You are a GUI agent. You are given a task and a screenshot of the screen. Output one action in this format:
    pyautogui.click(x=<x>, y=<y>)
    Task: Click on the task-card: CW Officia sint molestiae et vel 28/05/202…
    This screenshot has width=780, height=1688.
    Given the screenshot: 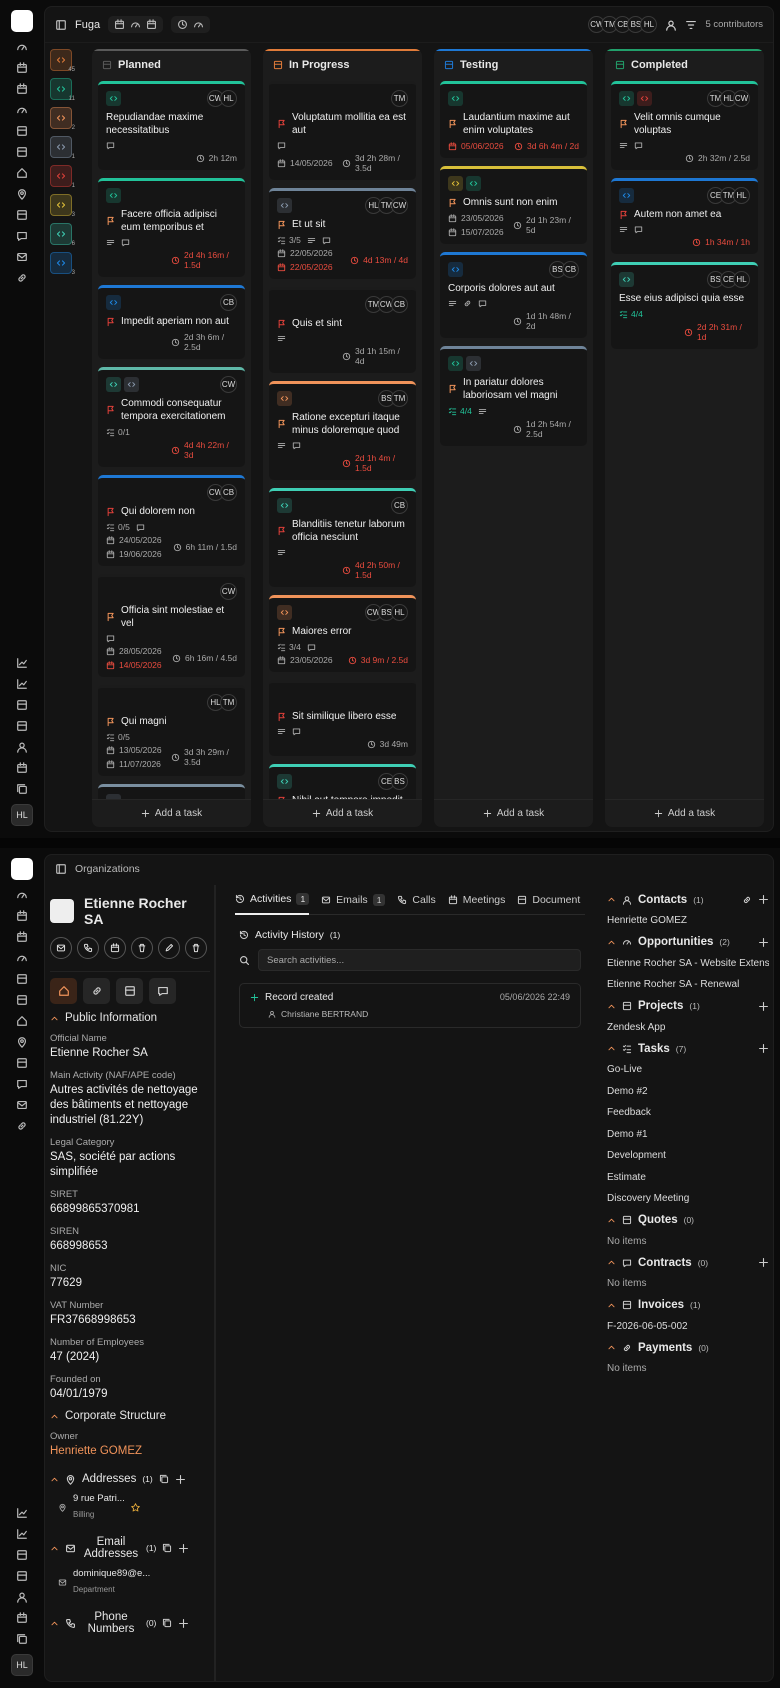 What is the action you would take?
    pyautogui.click(x=171, y=625)
    